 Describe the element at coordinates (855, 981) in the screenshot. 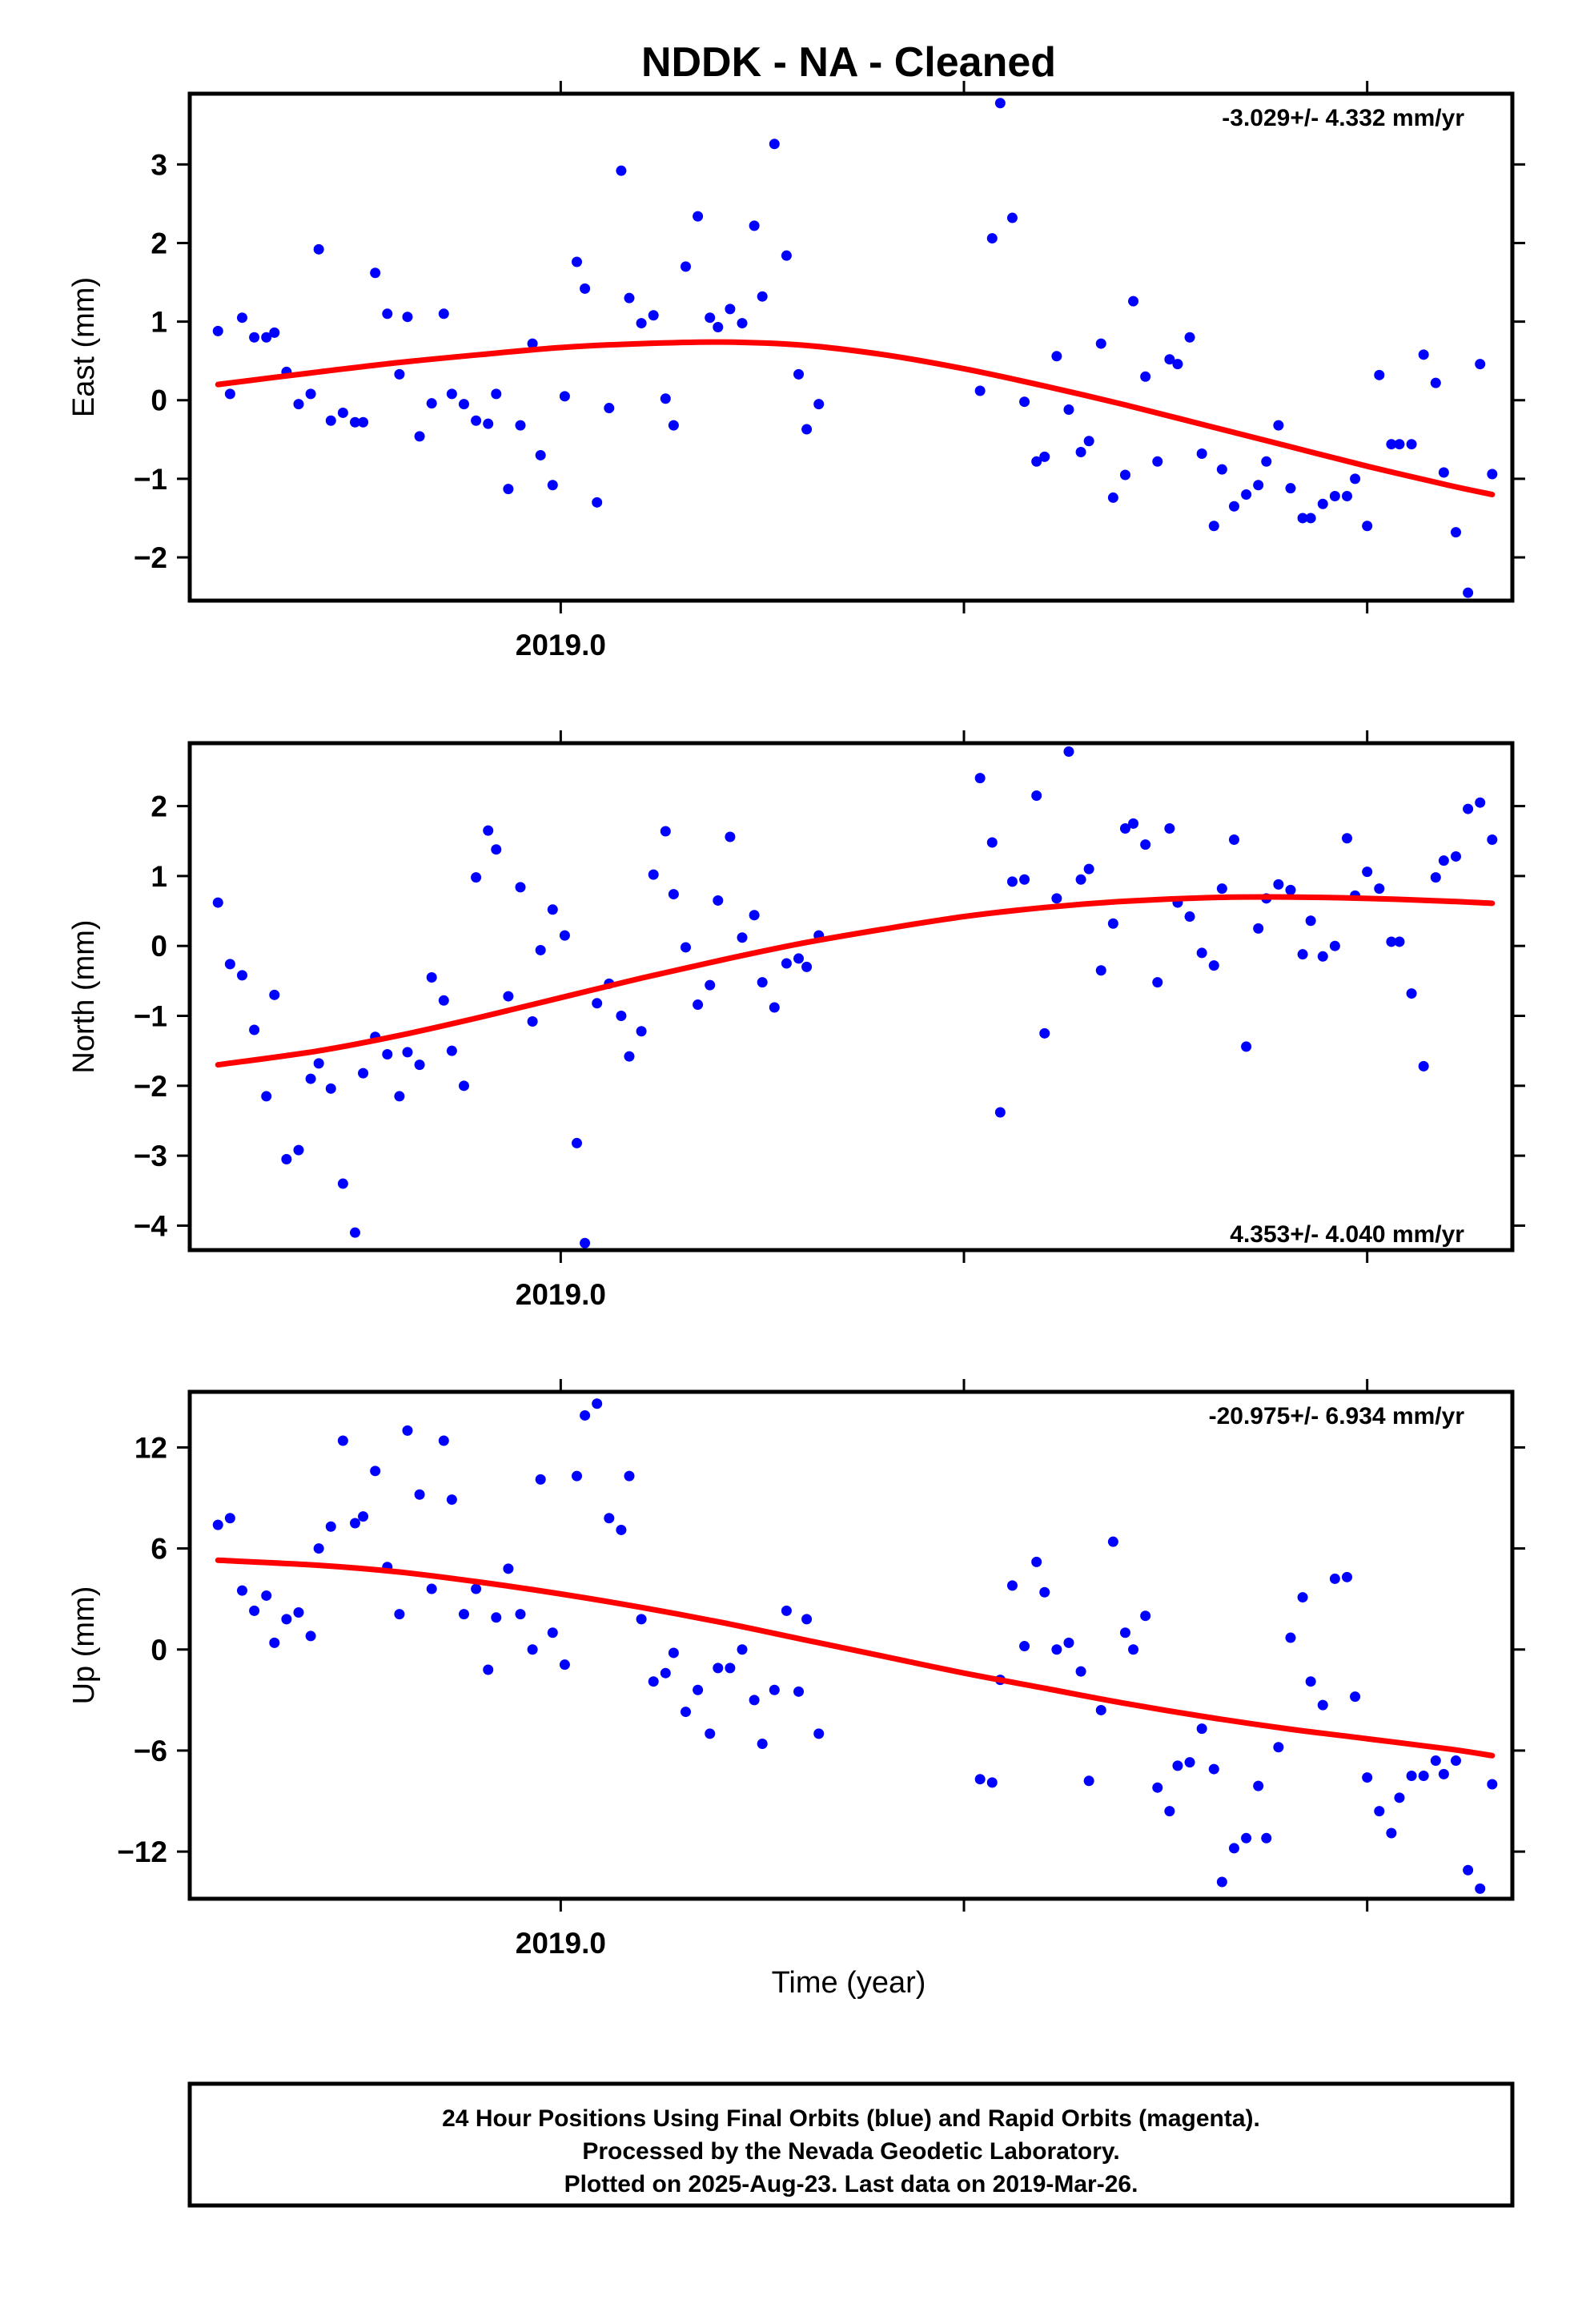

I see `north-fit-curve` at that location.